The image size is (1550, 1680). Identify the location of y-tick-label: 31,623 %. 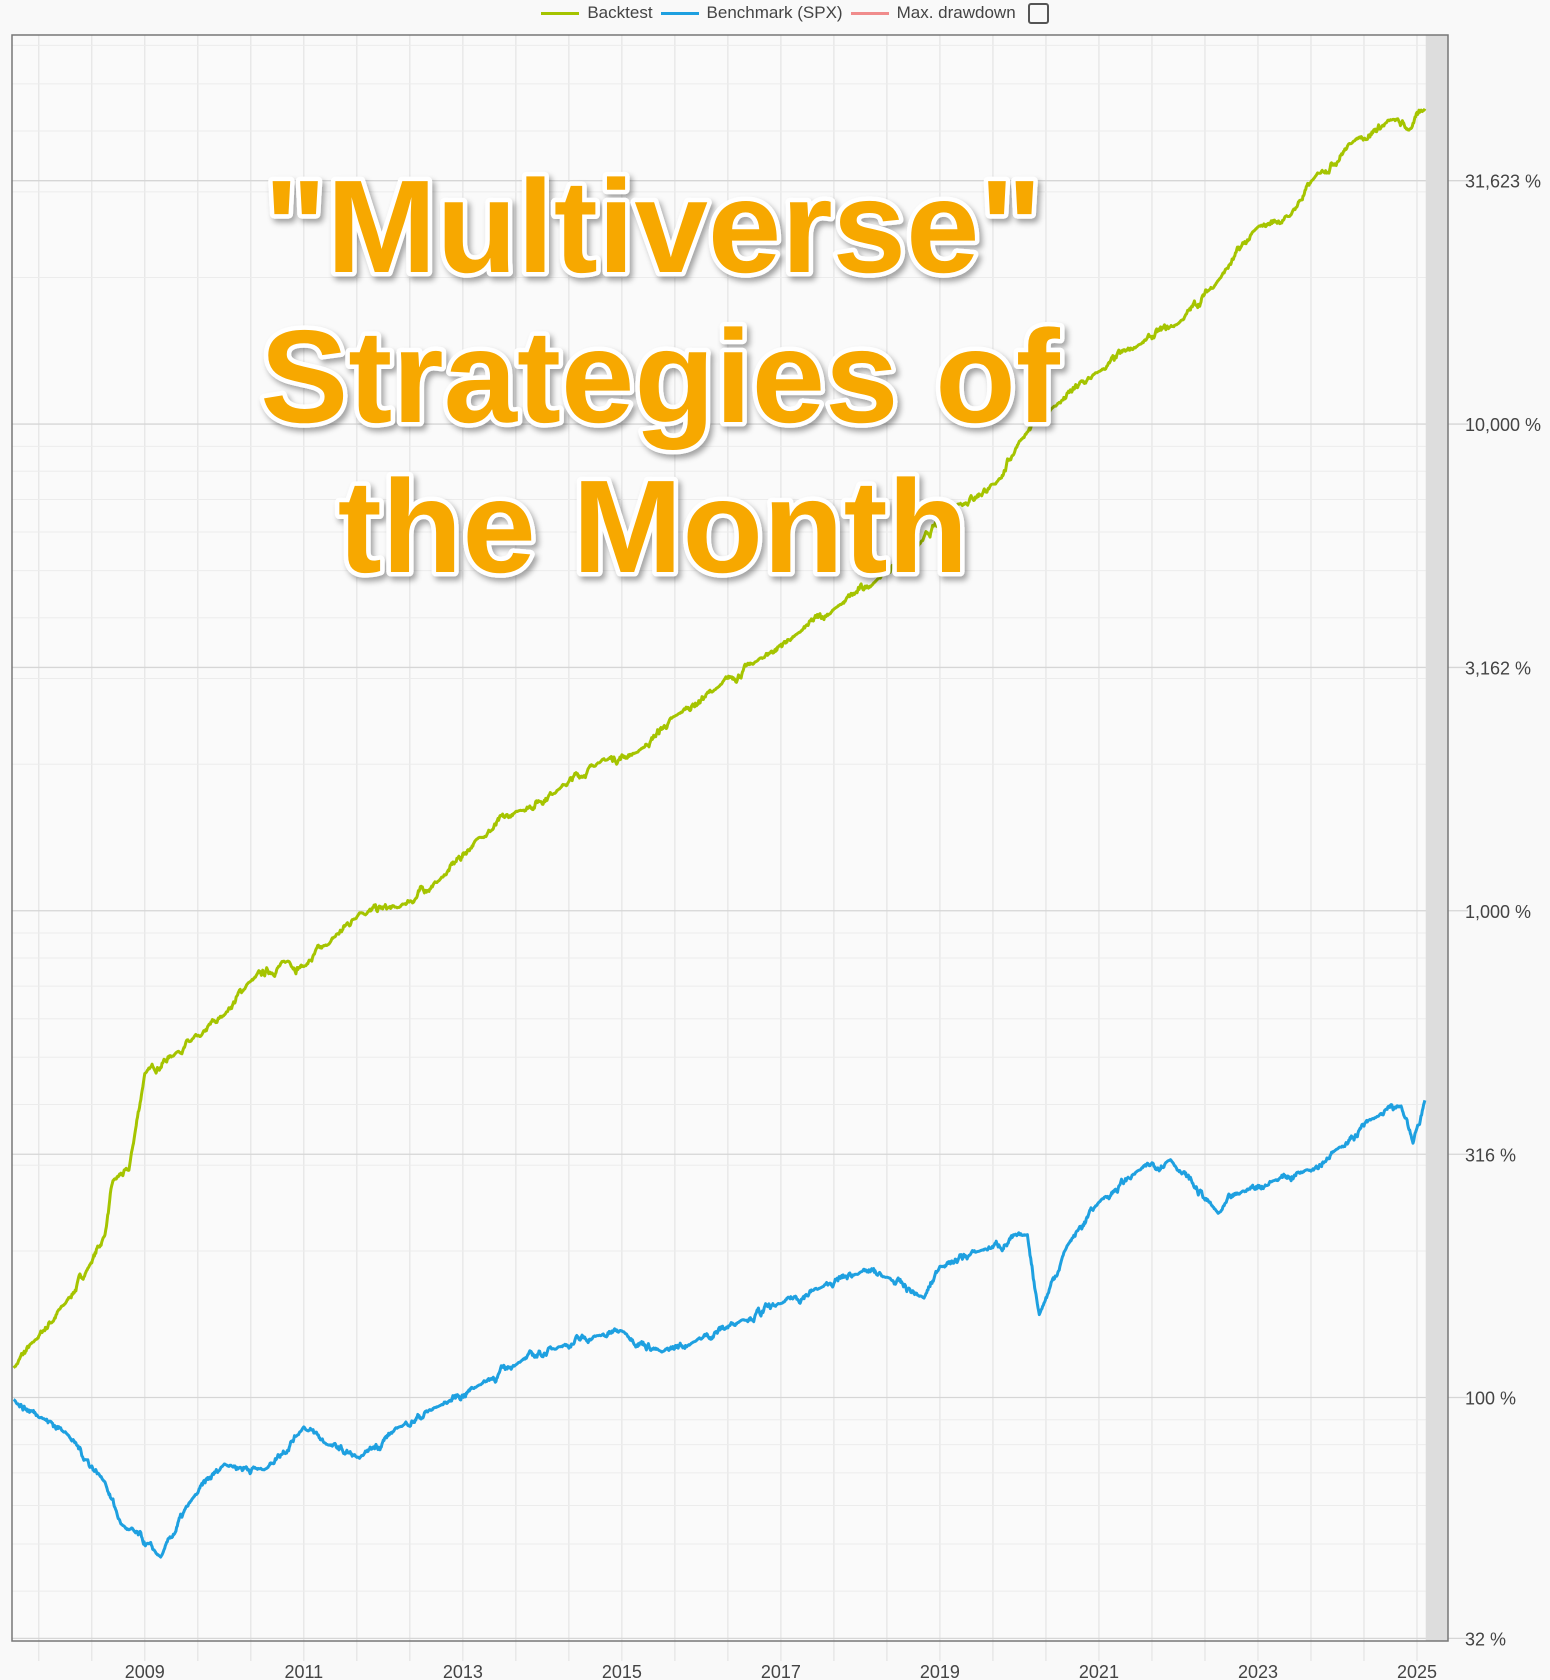
(1503, 182).